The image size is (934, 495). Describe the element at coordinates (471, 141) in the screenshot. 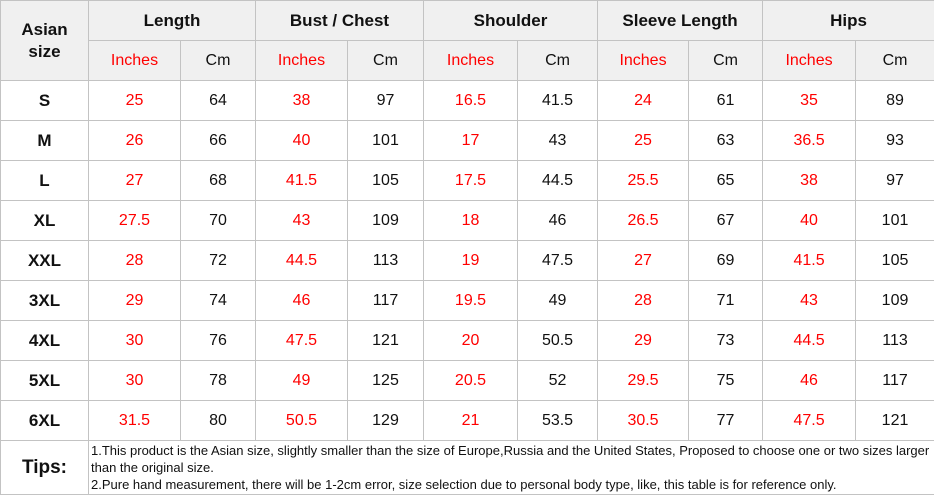

I see `cell-m-shoulder-inches: 17` at that location.